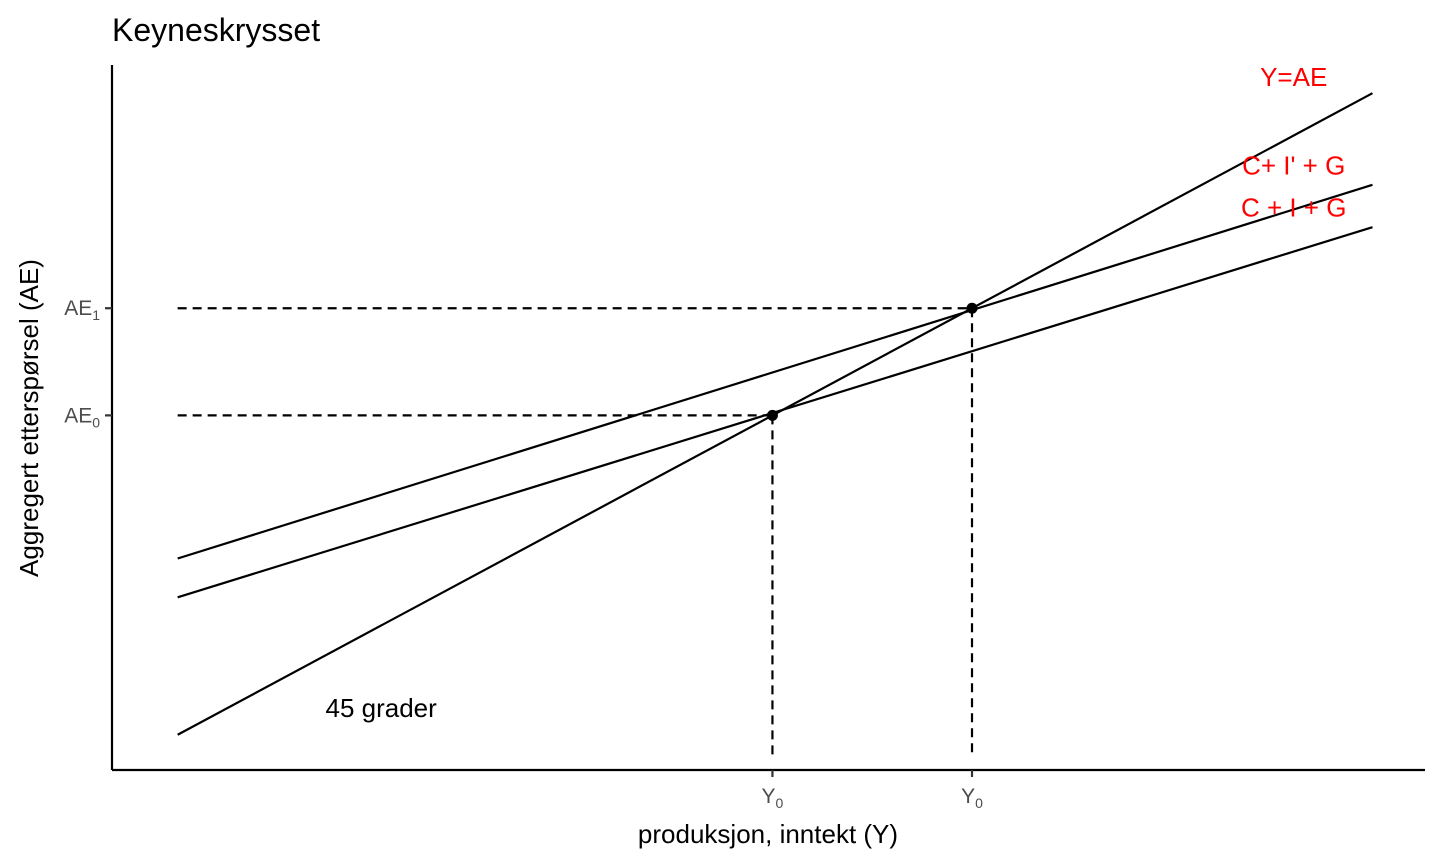  What do you see at coordinates (382, 708) in the screenshot?
I see `annotation-45-grader: 45 grader` at bounding box center [382, 708].